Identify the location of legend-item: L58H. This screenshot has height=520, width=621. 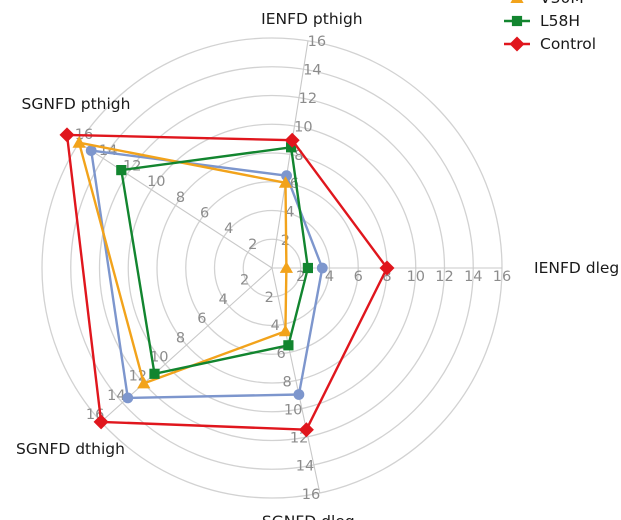
(542, 21).